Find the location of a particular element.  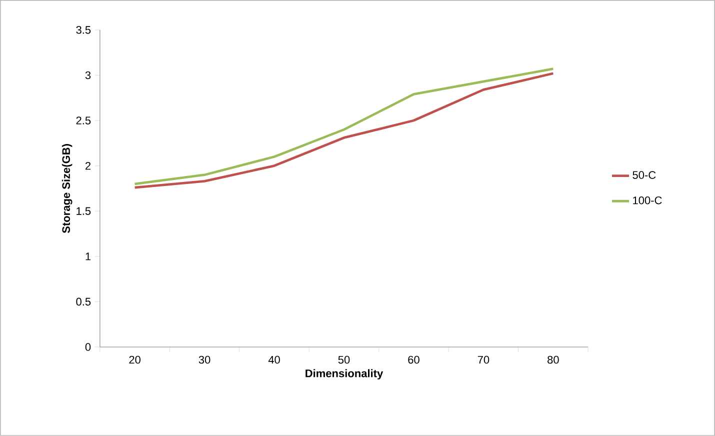

y-tick-label: 0 is located at coordinates (88, 347).